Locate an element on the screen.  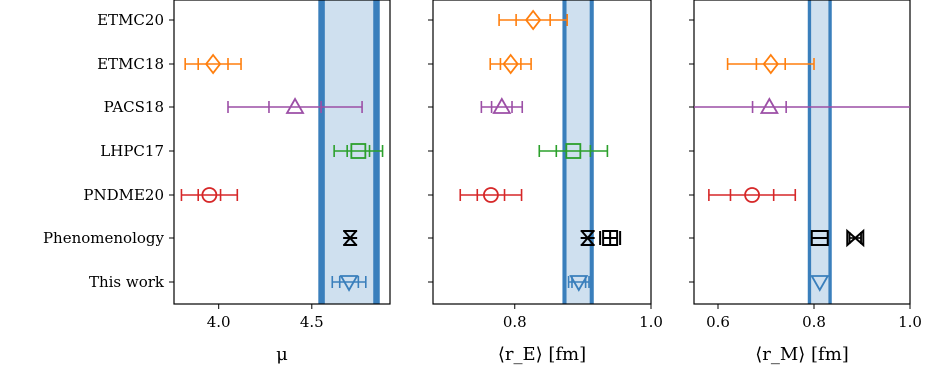
row-label: ETMC18 is located at coordinates (130, 64).